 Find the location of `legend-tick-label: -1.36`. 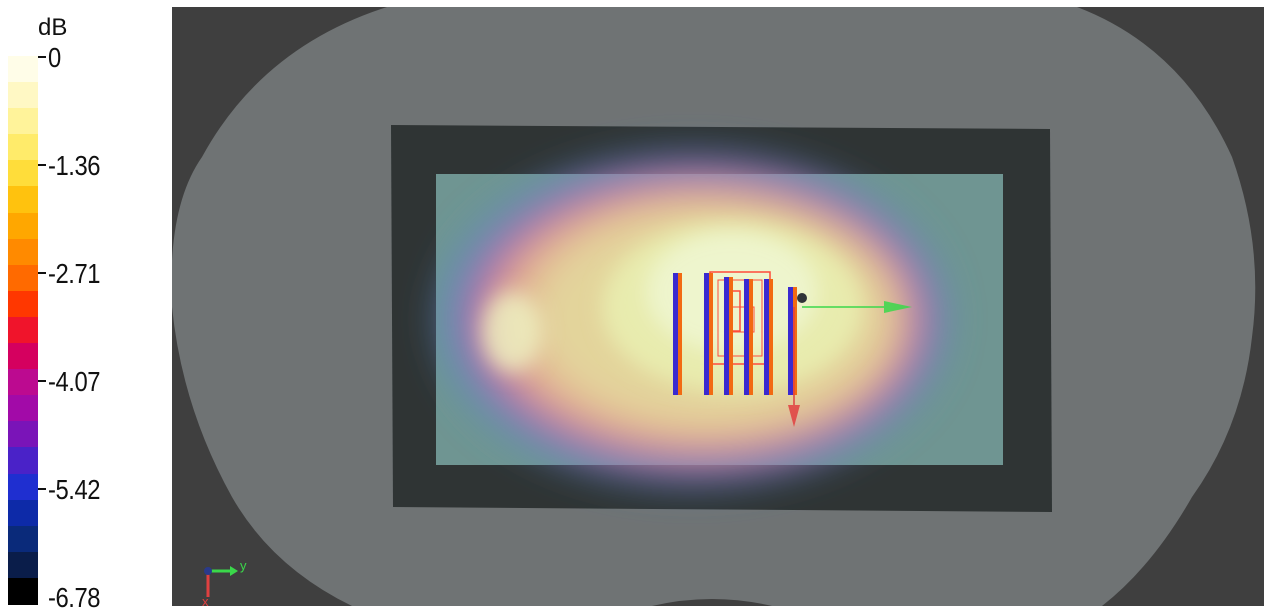

legend-tick-label: -1.36 is located at coordinates (74, 165).